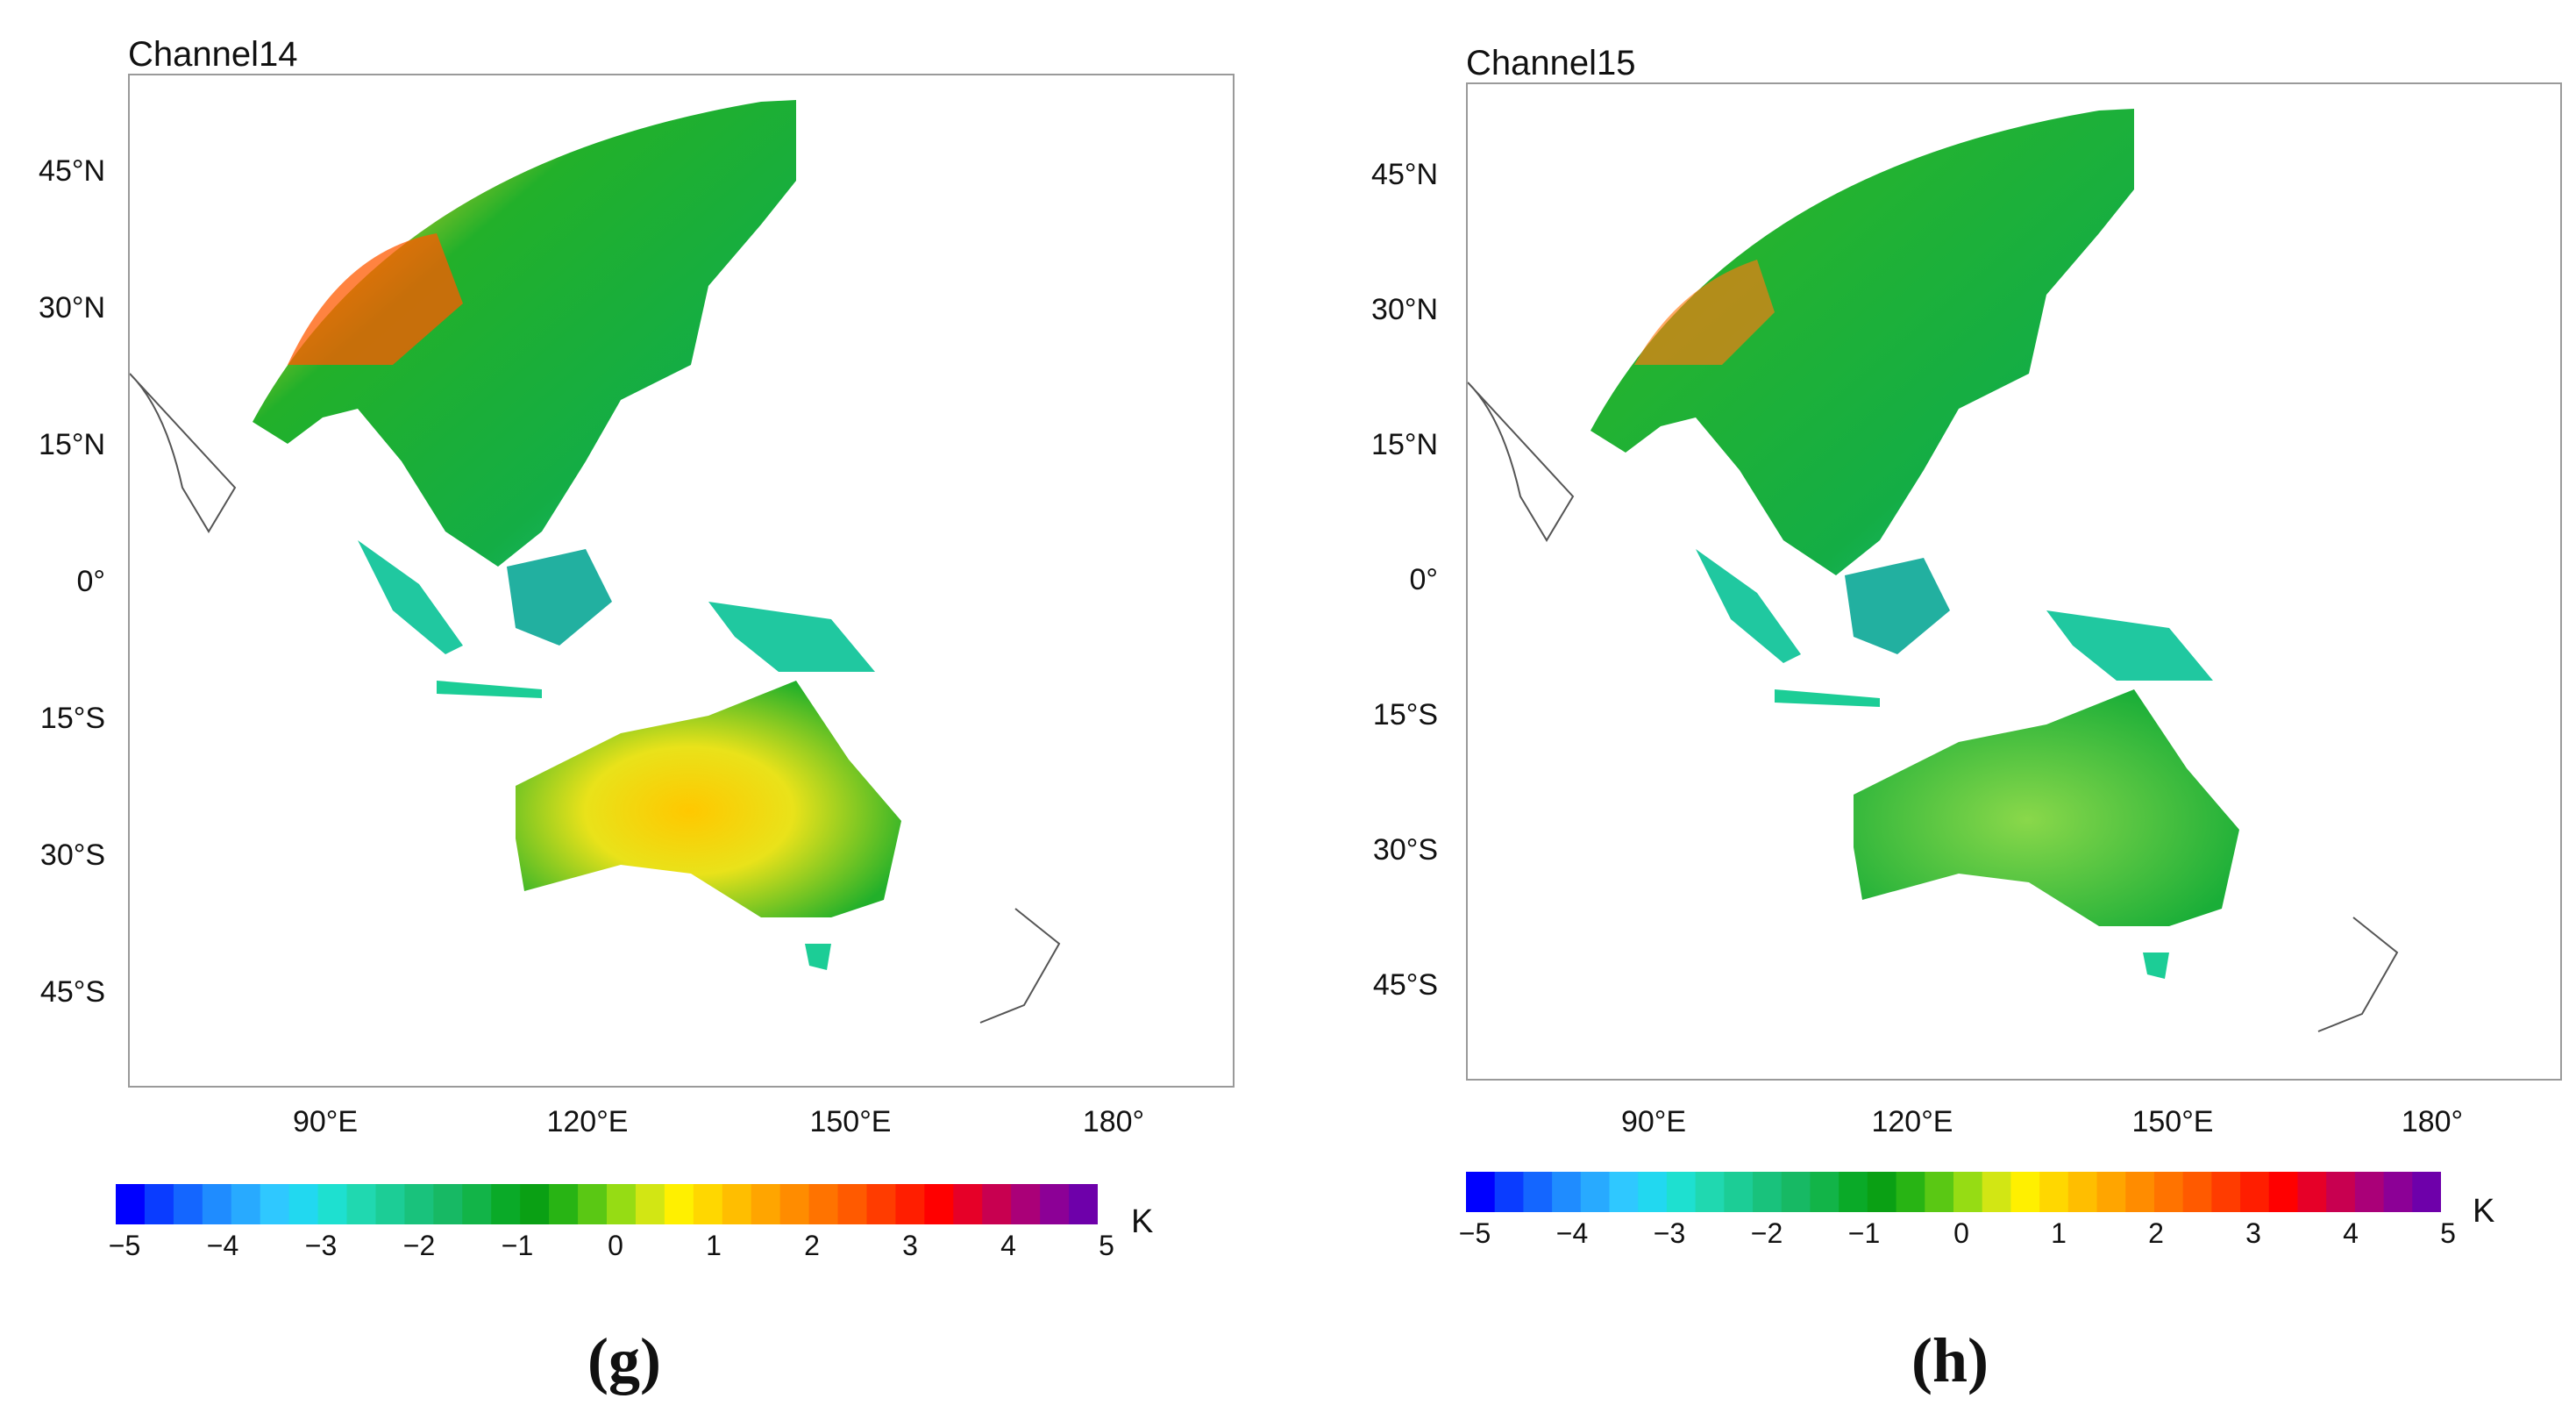  What do you see at coordinates (791, 637) in the screenshot?
I see `new-guinea` at bounding box center [791, 637].